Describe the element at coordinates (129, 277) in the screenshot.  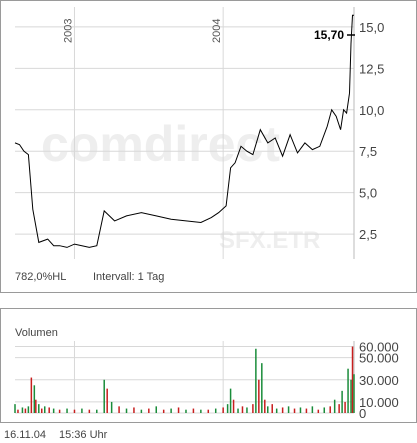
I see `interval-label: Intervall: 1 Tag` at that location.